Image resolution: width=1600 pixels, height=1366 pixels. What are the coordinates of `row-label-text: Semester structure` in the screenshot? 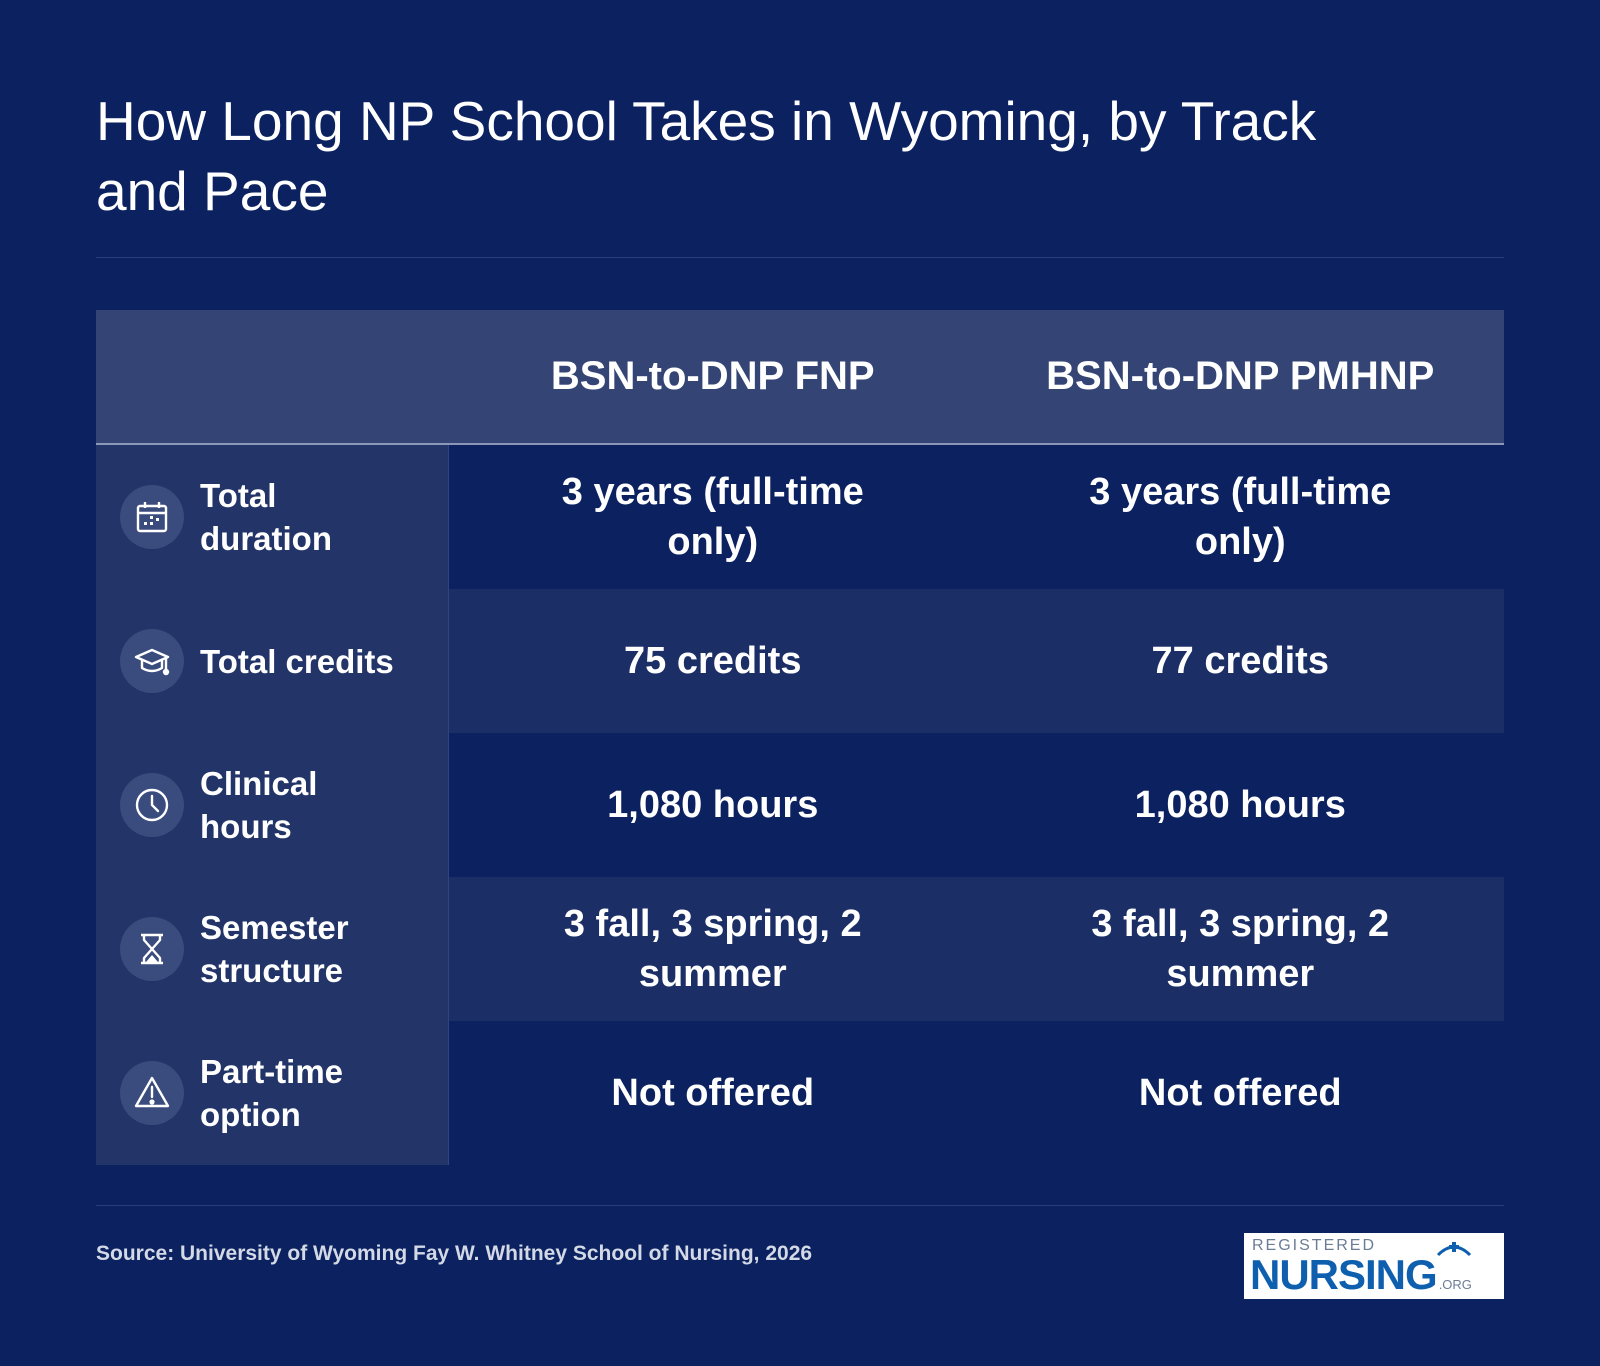 It's located at (274, 949).